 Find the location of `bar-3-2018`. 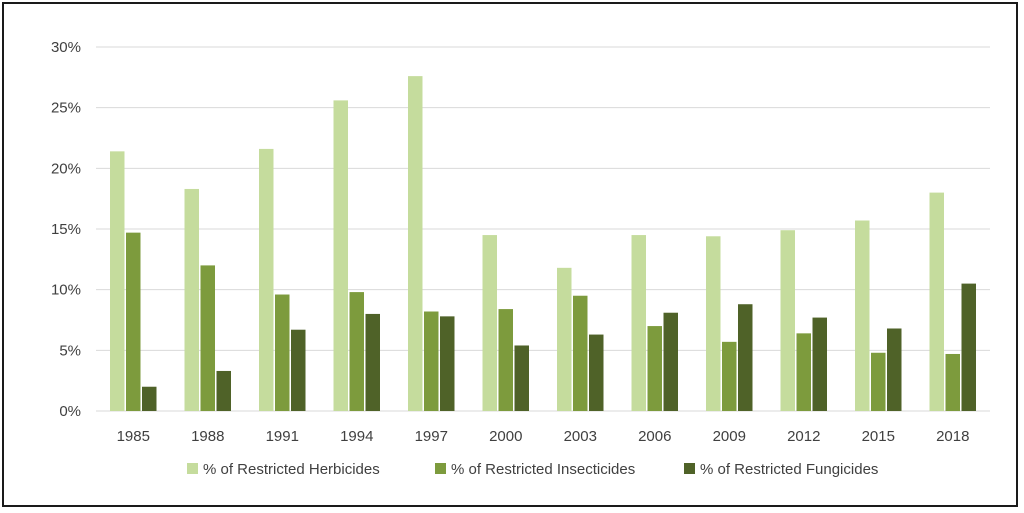

bar-3-2018 is located at coordinates (968, 347).